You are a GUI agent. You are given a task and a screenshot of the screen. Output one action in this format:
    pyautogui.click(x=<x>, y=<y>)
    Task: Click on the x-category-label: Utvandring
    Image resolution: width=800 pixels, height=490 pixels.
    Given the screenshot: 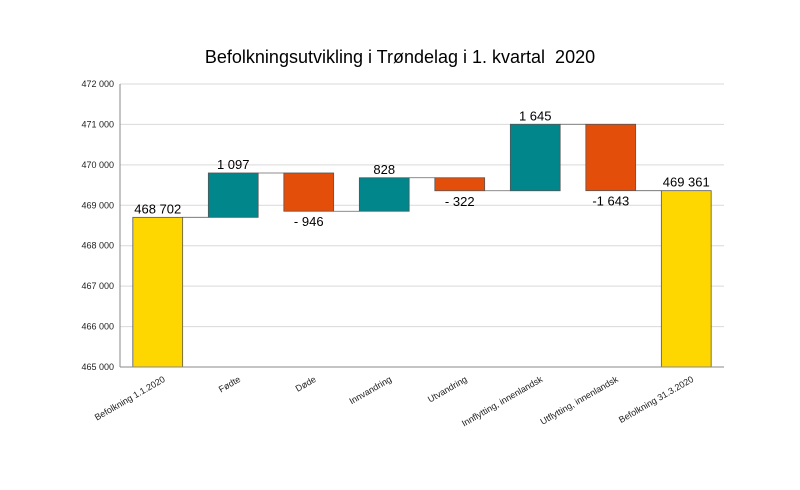 What is the action you would take?
    pyautogui.click(x=447, y=389)
    